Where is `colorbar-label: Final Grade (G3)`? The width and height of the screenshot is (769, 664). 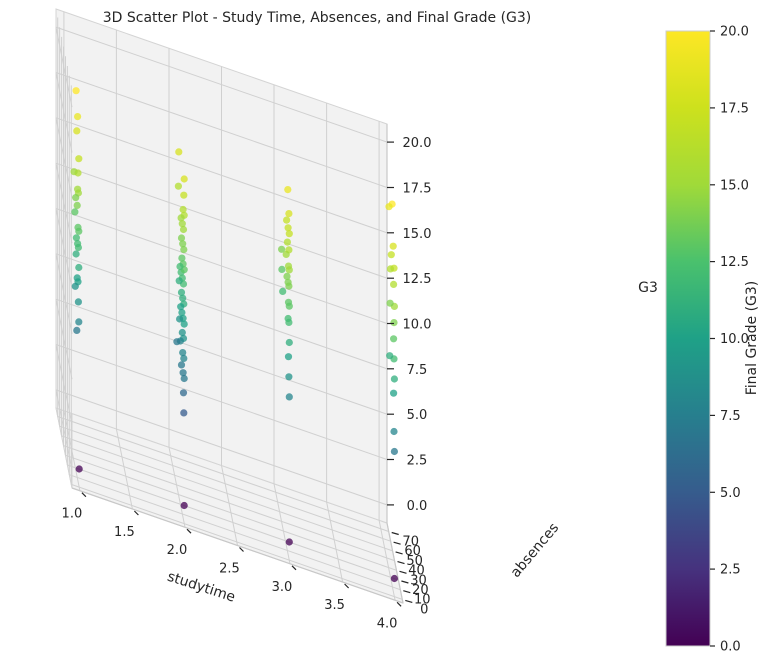 colorbar-label: Final Grade (G3) is located at coordinates (752, 338).